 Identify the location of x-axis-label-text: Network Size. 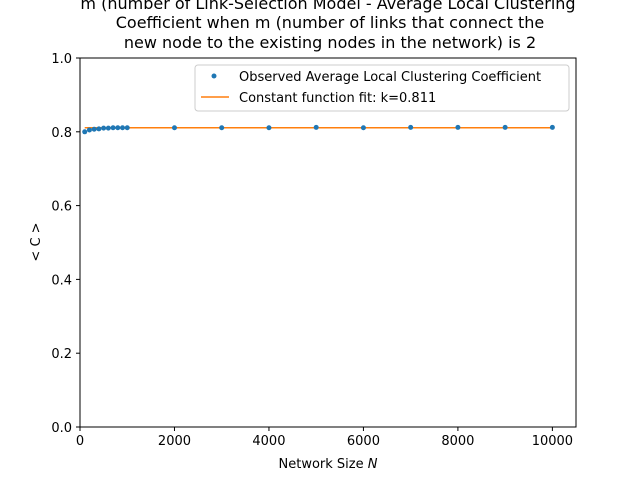
(321, 464).